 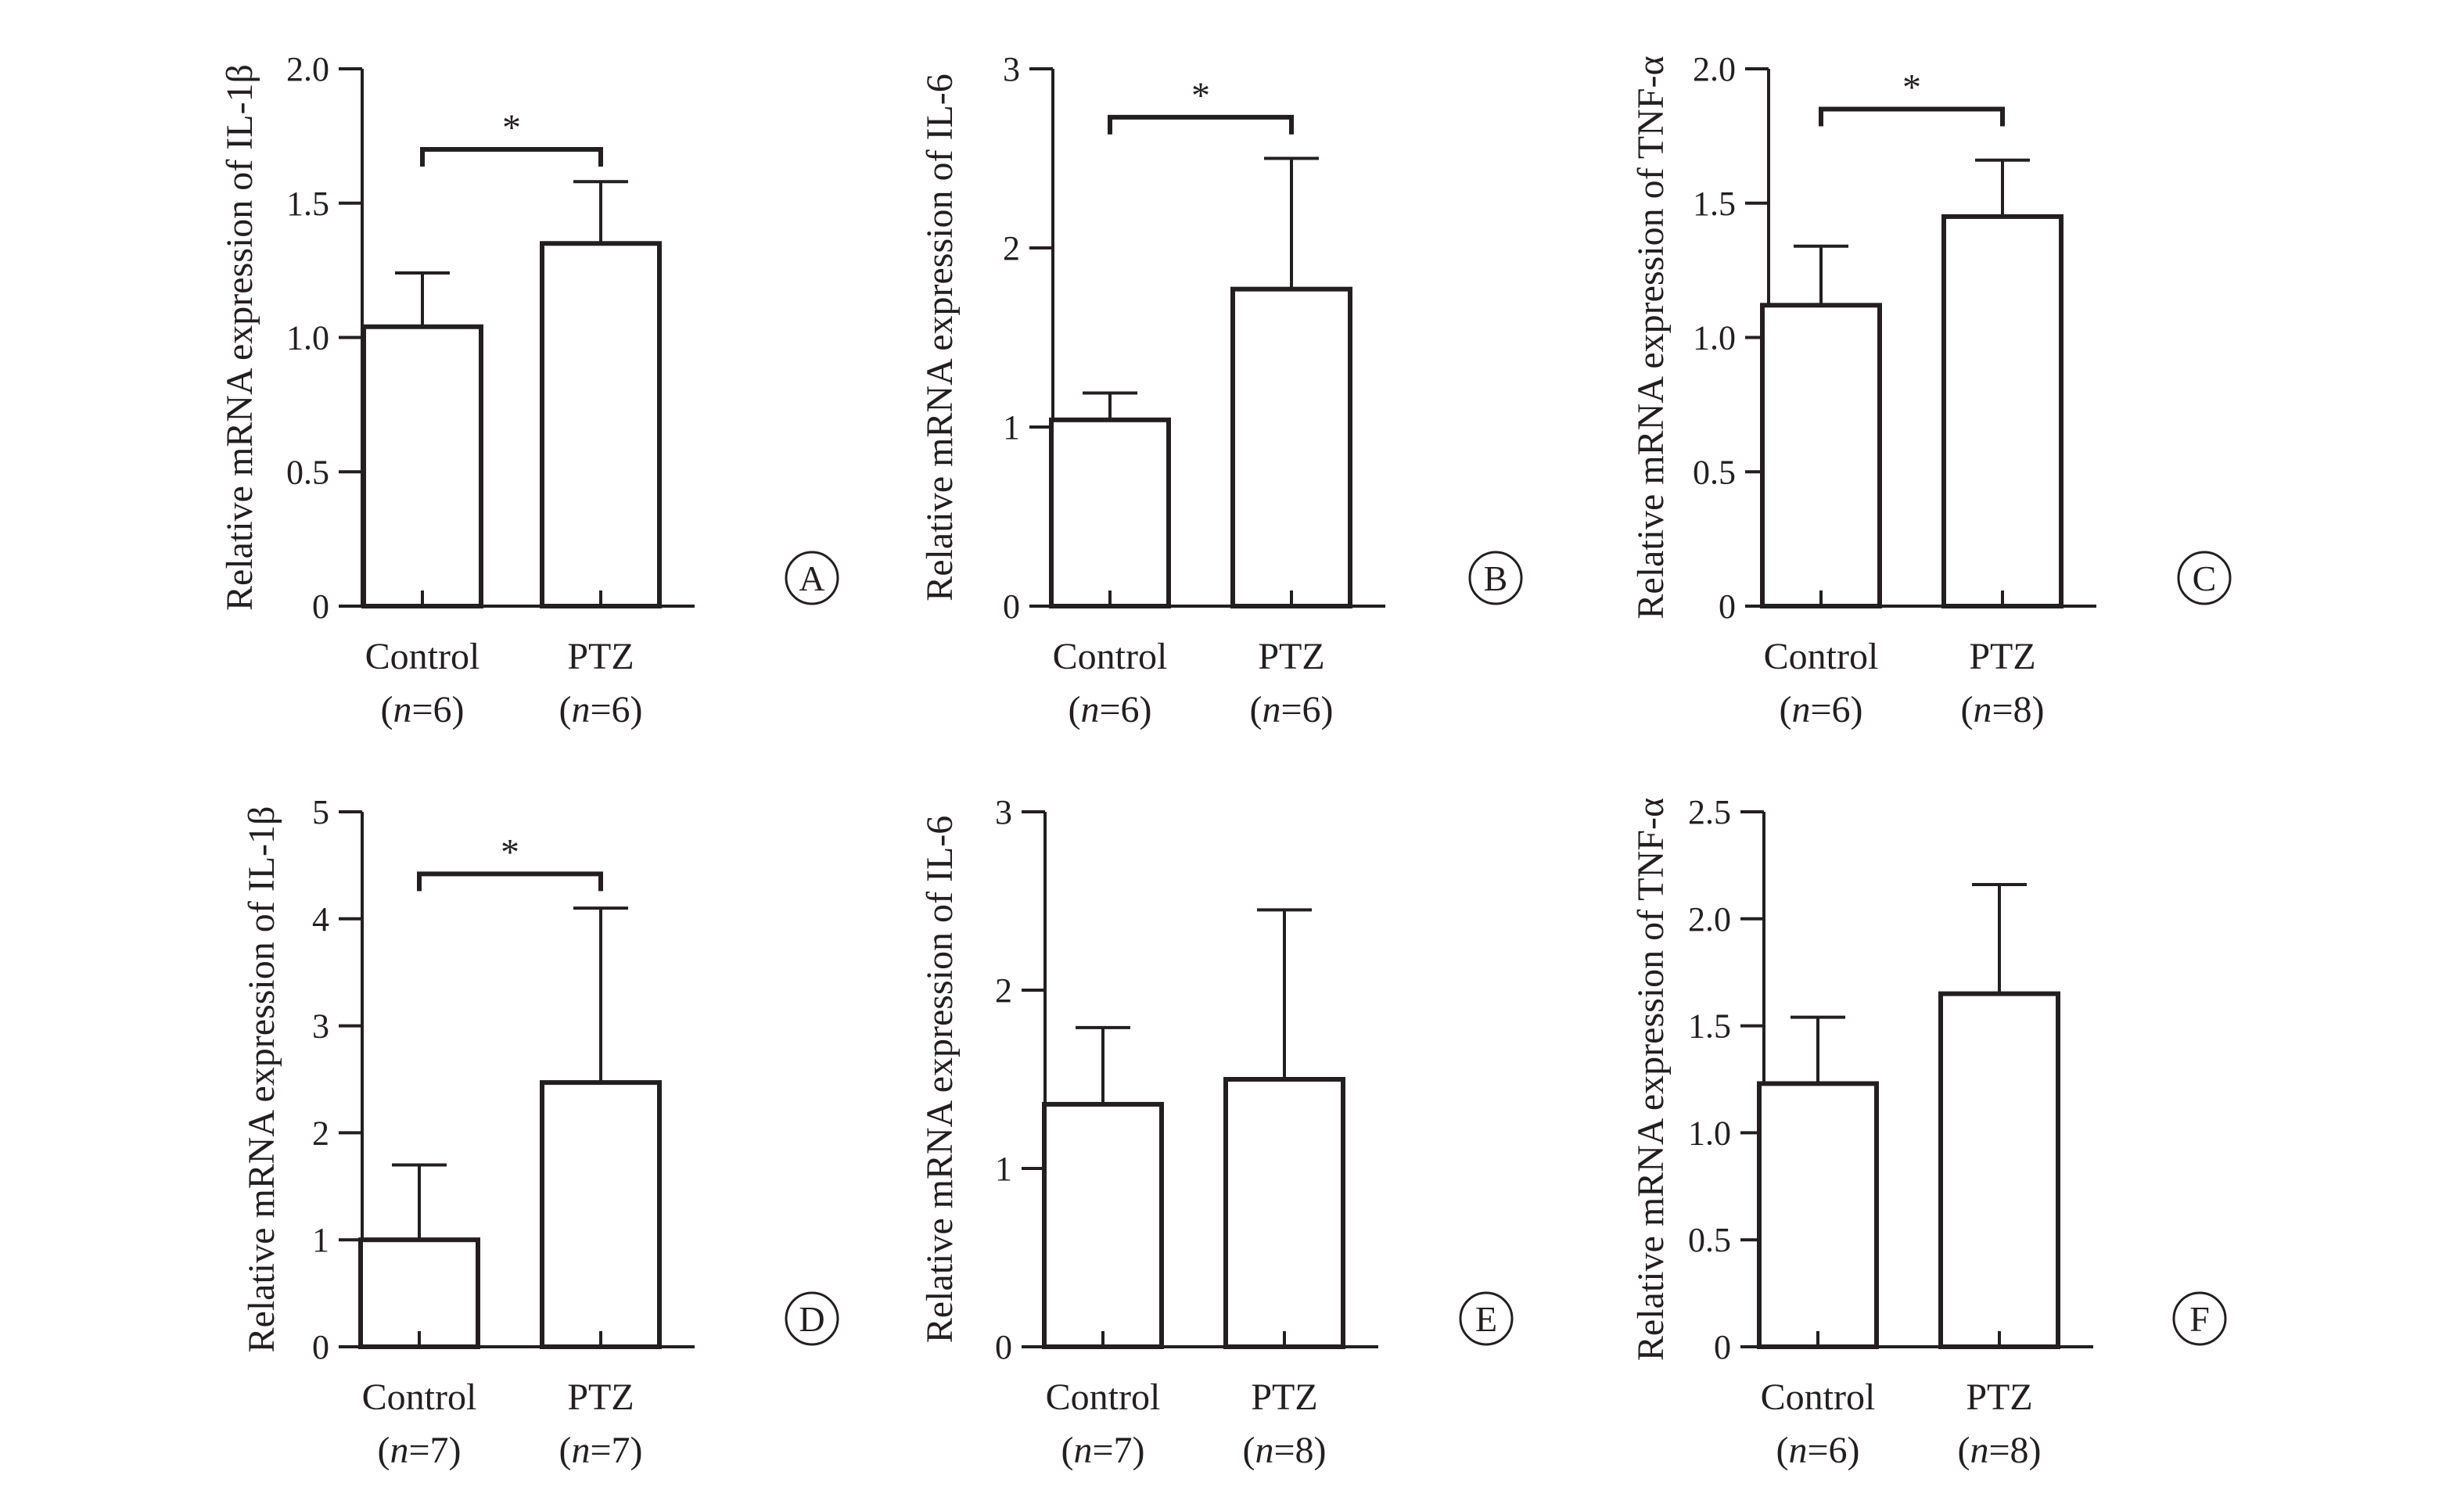 I want to click on panel-label: C, so click(x=2205, y=578).